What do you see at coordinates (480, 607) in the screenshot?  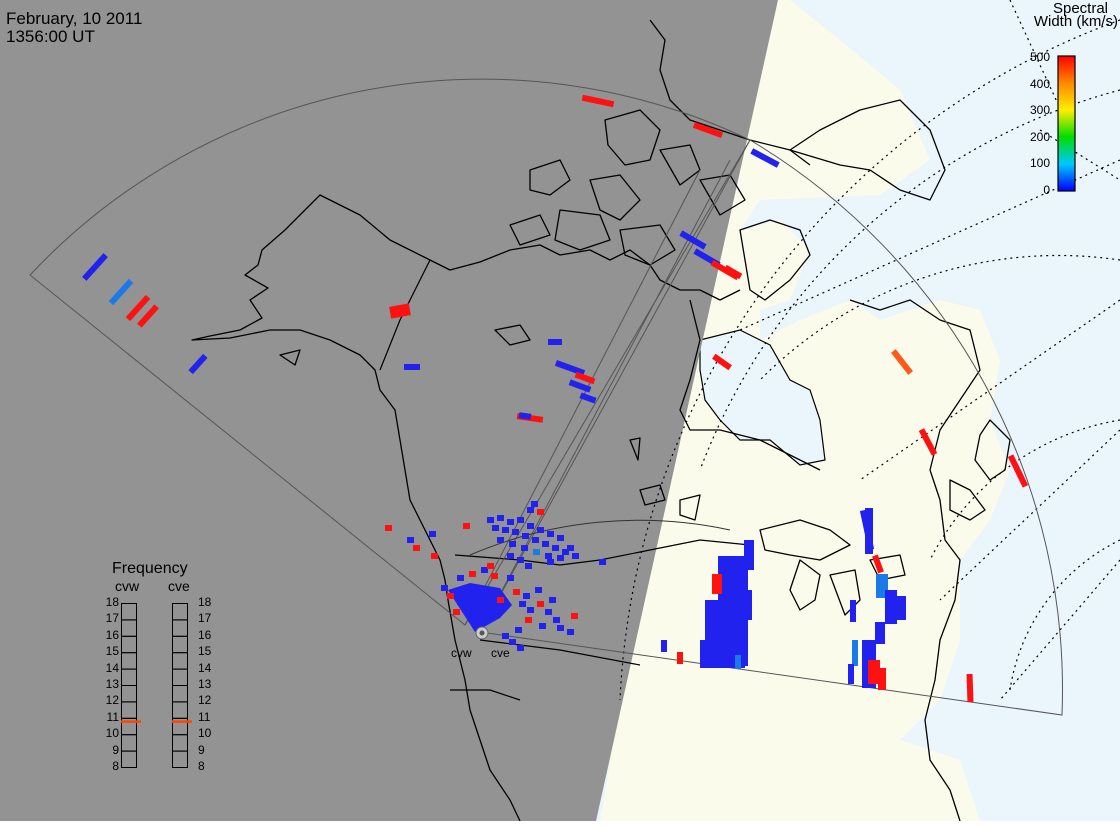 I see `near-range-fan` at bounding box center [480, 607].